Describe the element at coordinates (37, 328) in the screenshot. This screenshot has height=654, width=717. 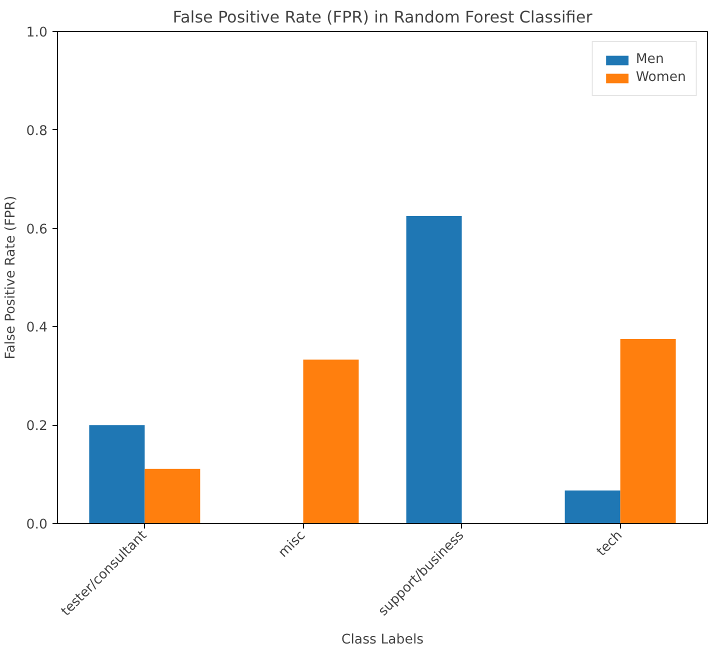
I see `y-tick-label: 0.4` at that location.